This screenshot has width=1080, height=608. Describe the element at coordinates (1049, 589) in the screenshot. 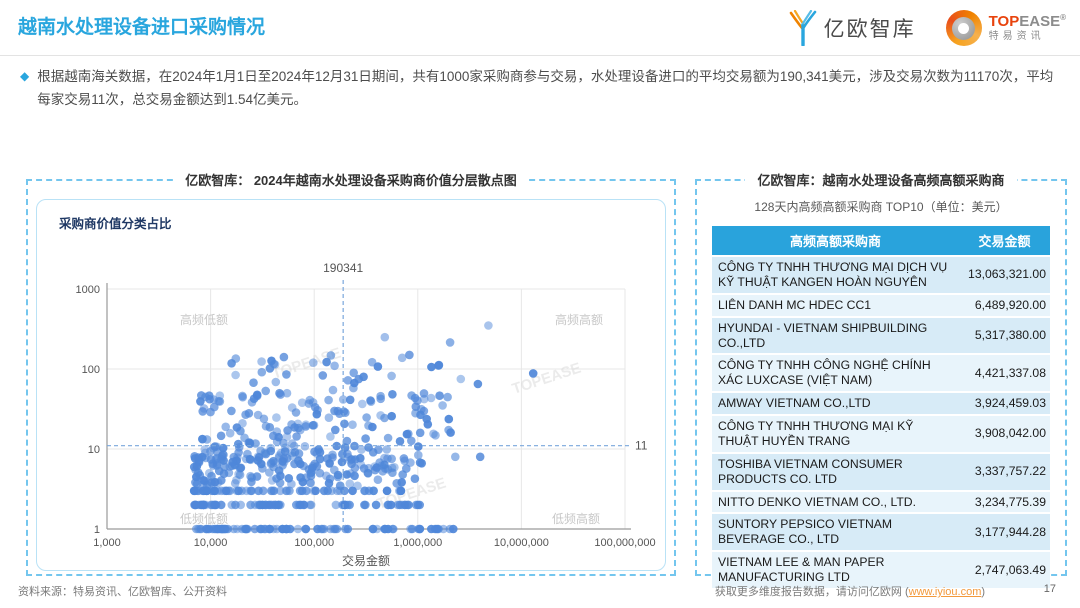

I see `page-number: 17` at that location.